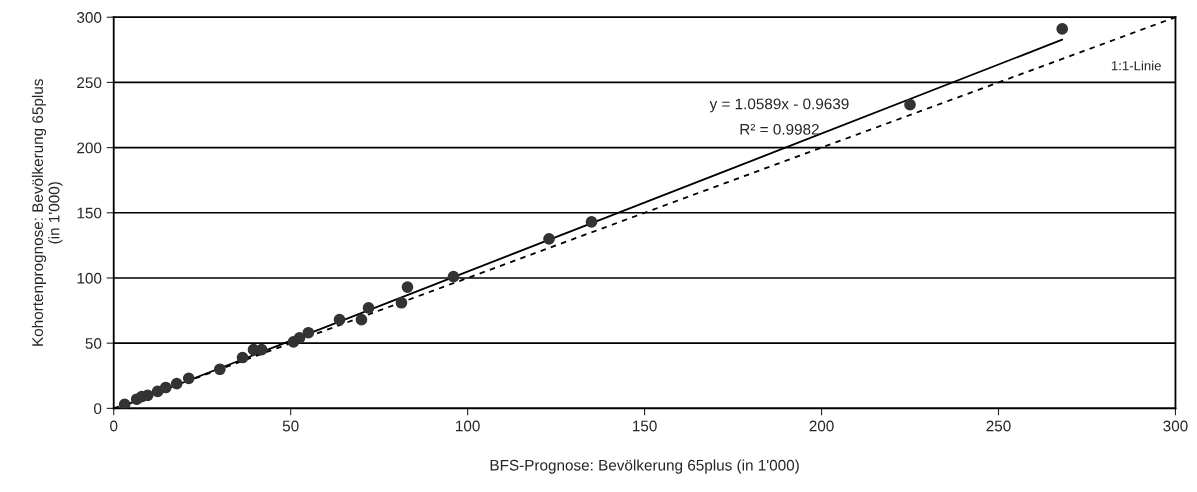  I want to click on x-tick-label: 300, so click(1175, 426).